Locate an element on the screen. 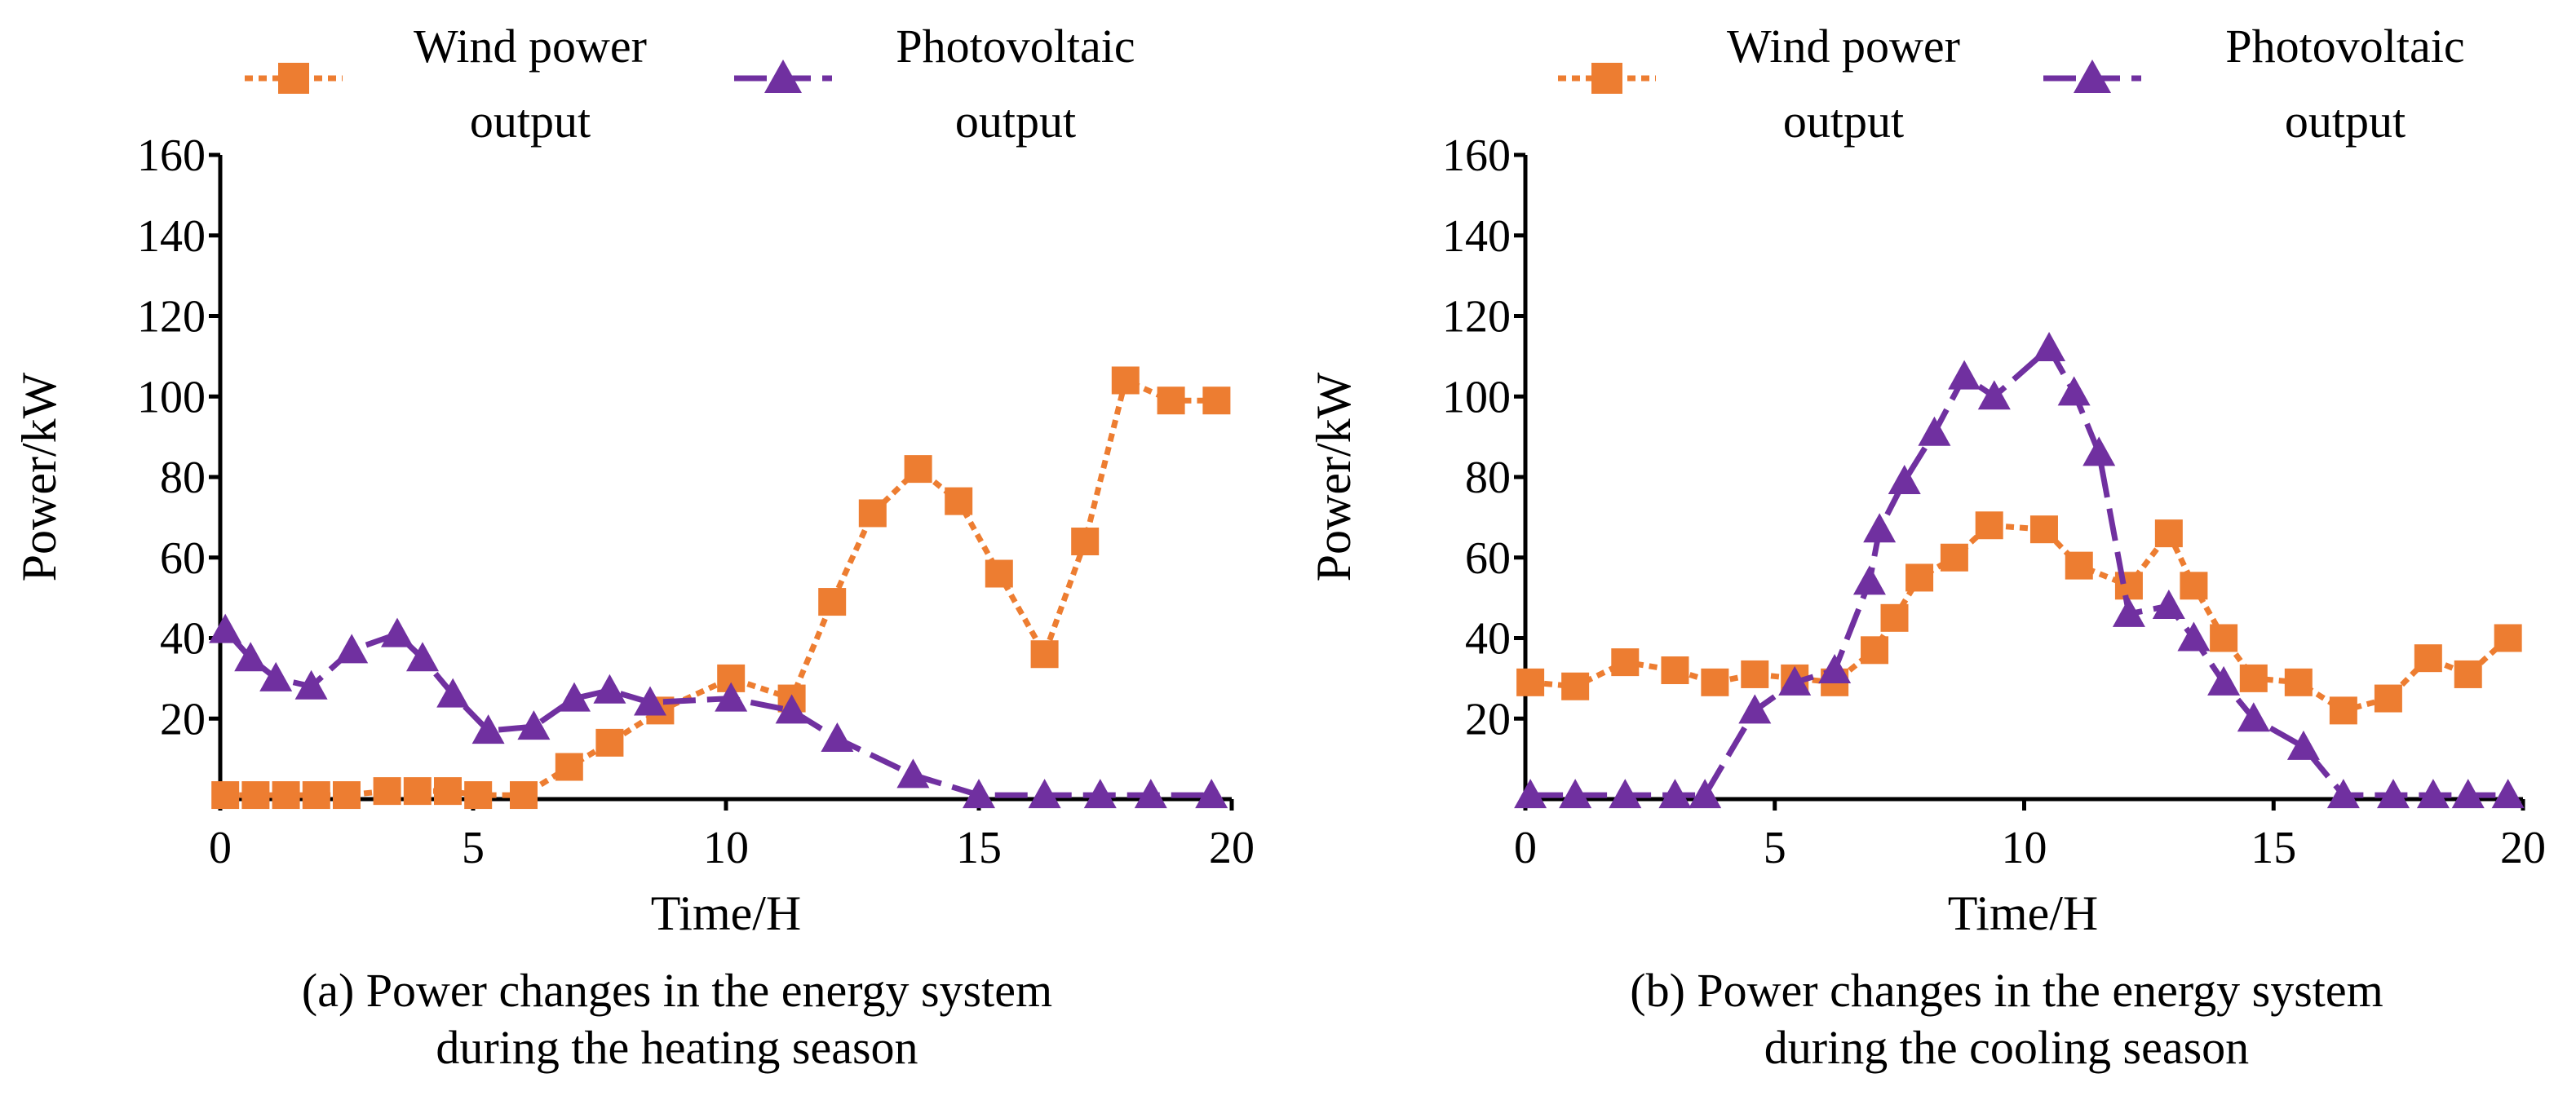  legend-b-pv-label-2: output is located at coordinates (2345, 121).